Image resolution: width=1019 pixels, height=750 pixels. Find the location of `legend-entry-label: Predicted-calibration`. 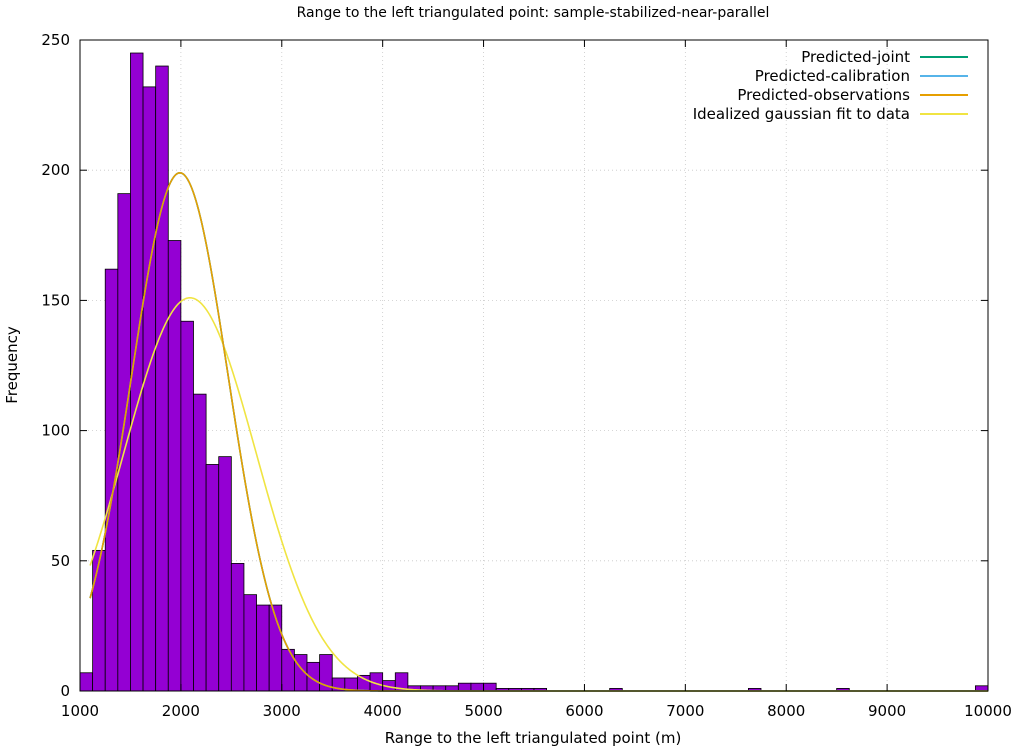

legend-entry-label: Predicted-calibration is located at coordinates (832, 76).